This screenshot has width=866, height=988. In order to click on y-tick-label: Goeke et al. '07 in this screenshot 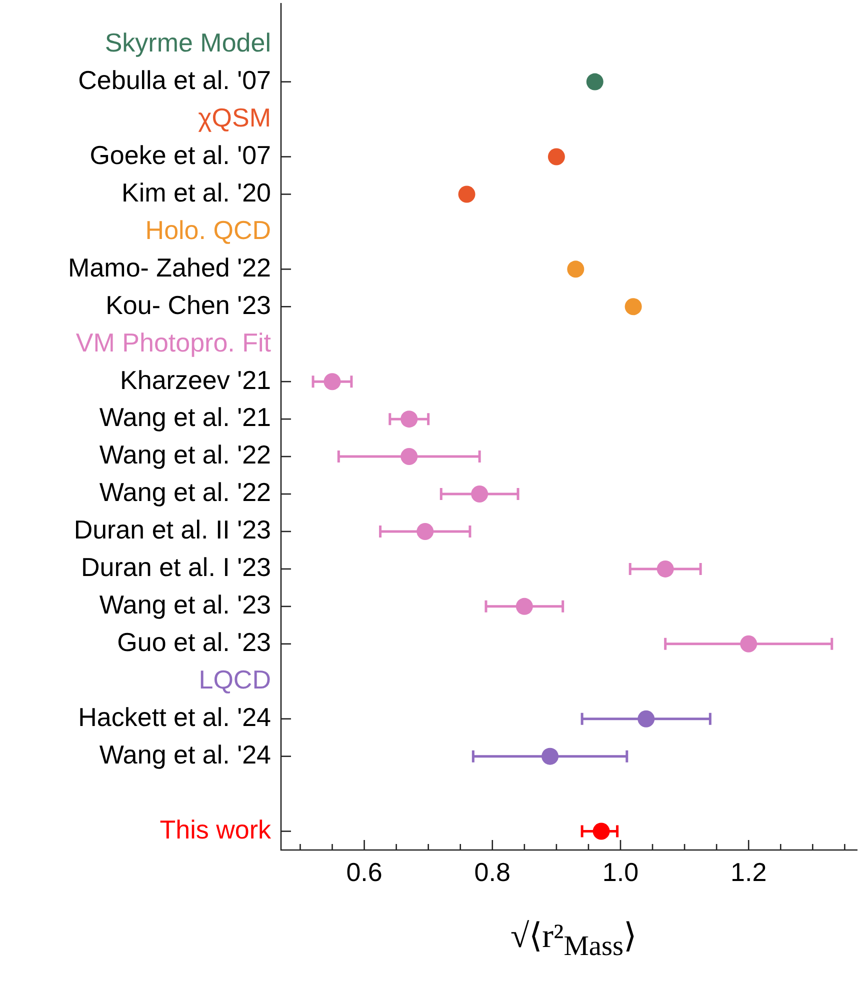, I will do `click(180, 155)`.